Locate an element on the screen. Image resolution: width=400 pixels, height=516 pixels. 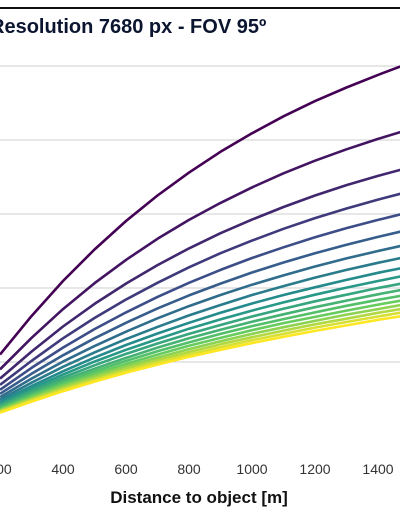
x-tick-labels: 200 400 600 800 1000 1200 1400 is located at coordinates (197, 469).